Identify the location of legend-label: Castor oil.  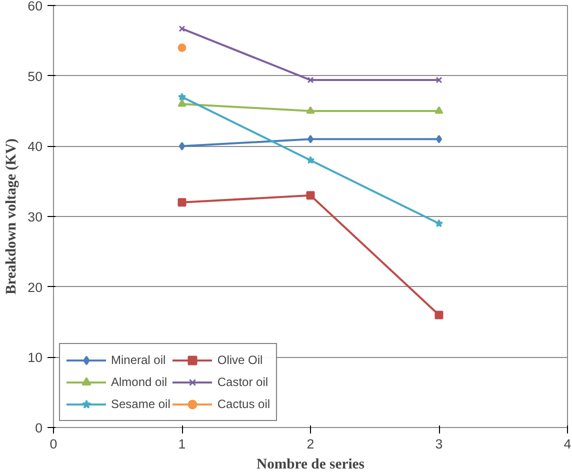
(242, 382).